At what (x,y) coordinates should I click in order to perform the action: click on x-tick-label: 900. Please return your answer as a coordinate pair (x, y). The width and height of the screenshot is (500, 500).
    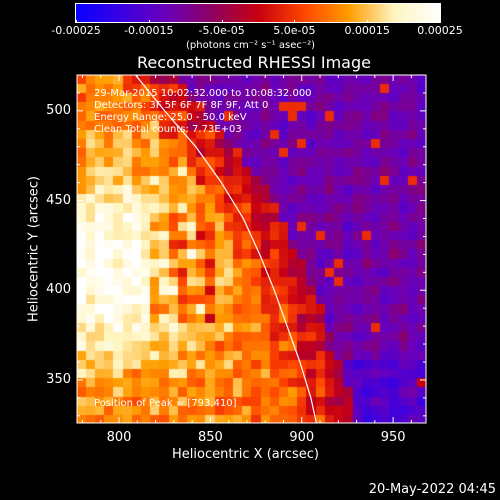
    Looking at the image, I should click on (302, 437).